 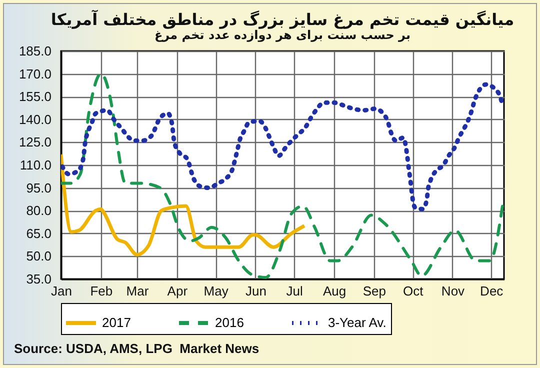 What do you see at coordinates (39, 233) in the screenshot?
I see `y-tick-label: 65.0` at bounding box center [39, 233].